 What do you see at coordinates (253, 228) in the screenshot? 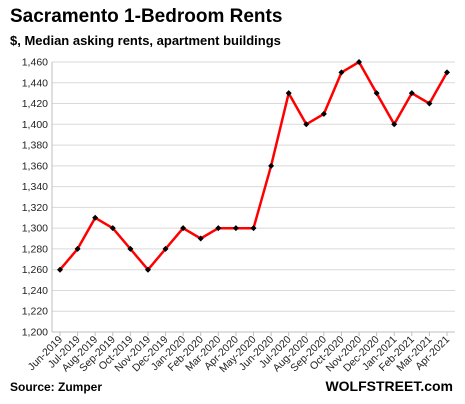
I see `data-point-May-2020` at bounding box center [253, 228].